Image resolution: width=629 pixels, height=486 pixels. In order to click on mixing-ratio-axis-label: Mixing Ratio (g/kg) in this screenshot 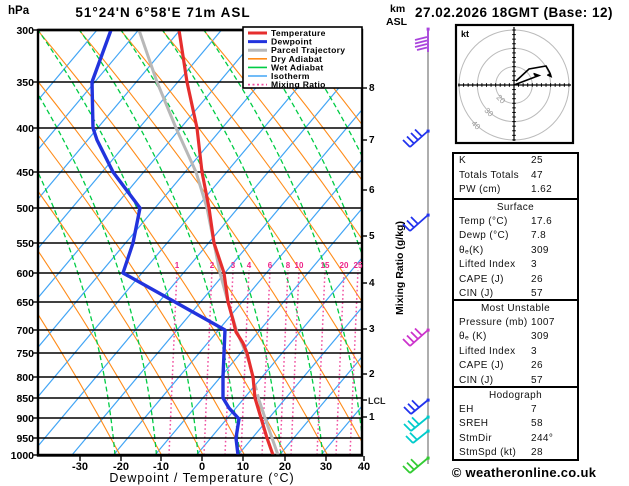, I will do `click(400, 268)`.